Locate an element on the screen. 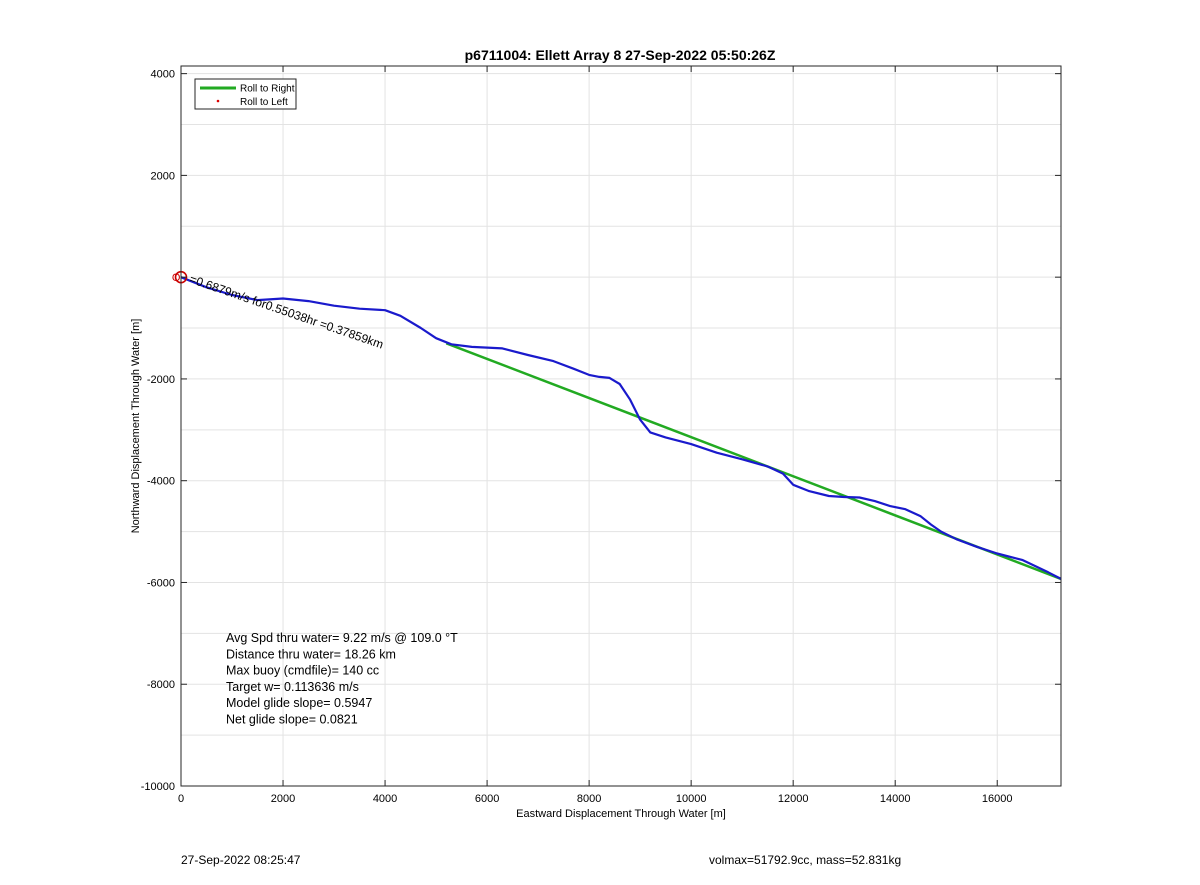 This screenshot has height=885, width=1200. x-tick-label: 16000 is located at coordinates (997, 799).